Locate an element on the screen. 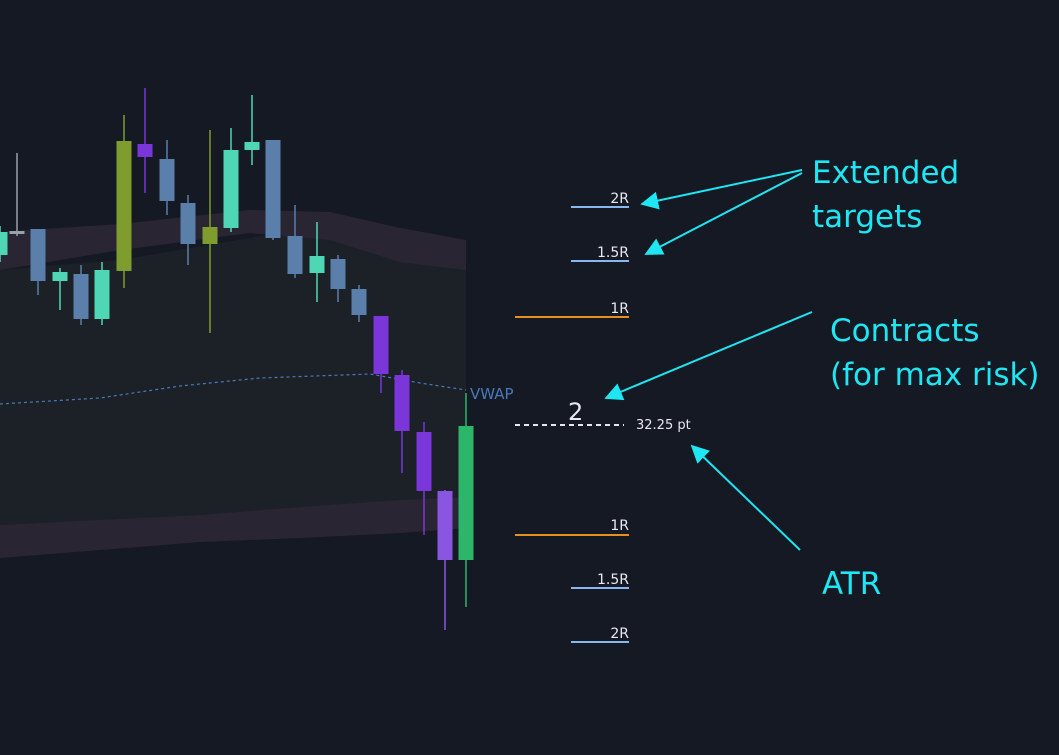  atr-value: 32.25 pt is located at coordinates (663, 425).